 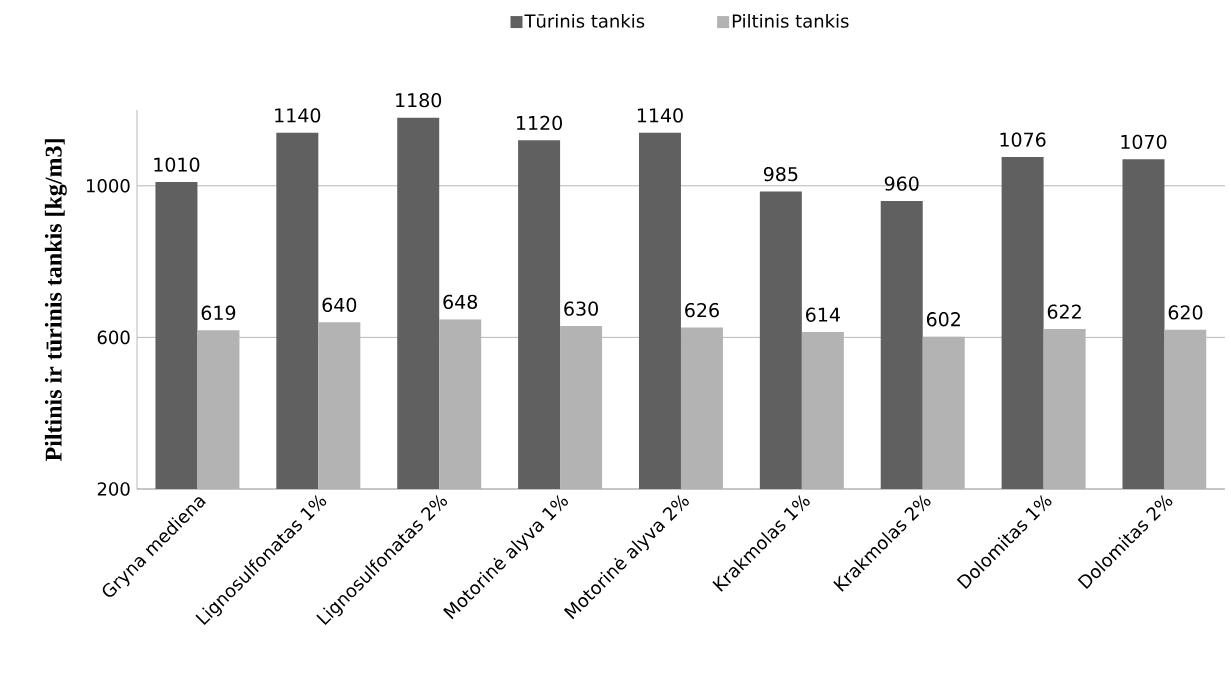 What do you see at coordinates (702, 310) in the screenshot?
I see `data-label: 626` at bounding box center [702, 310].